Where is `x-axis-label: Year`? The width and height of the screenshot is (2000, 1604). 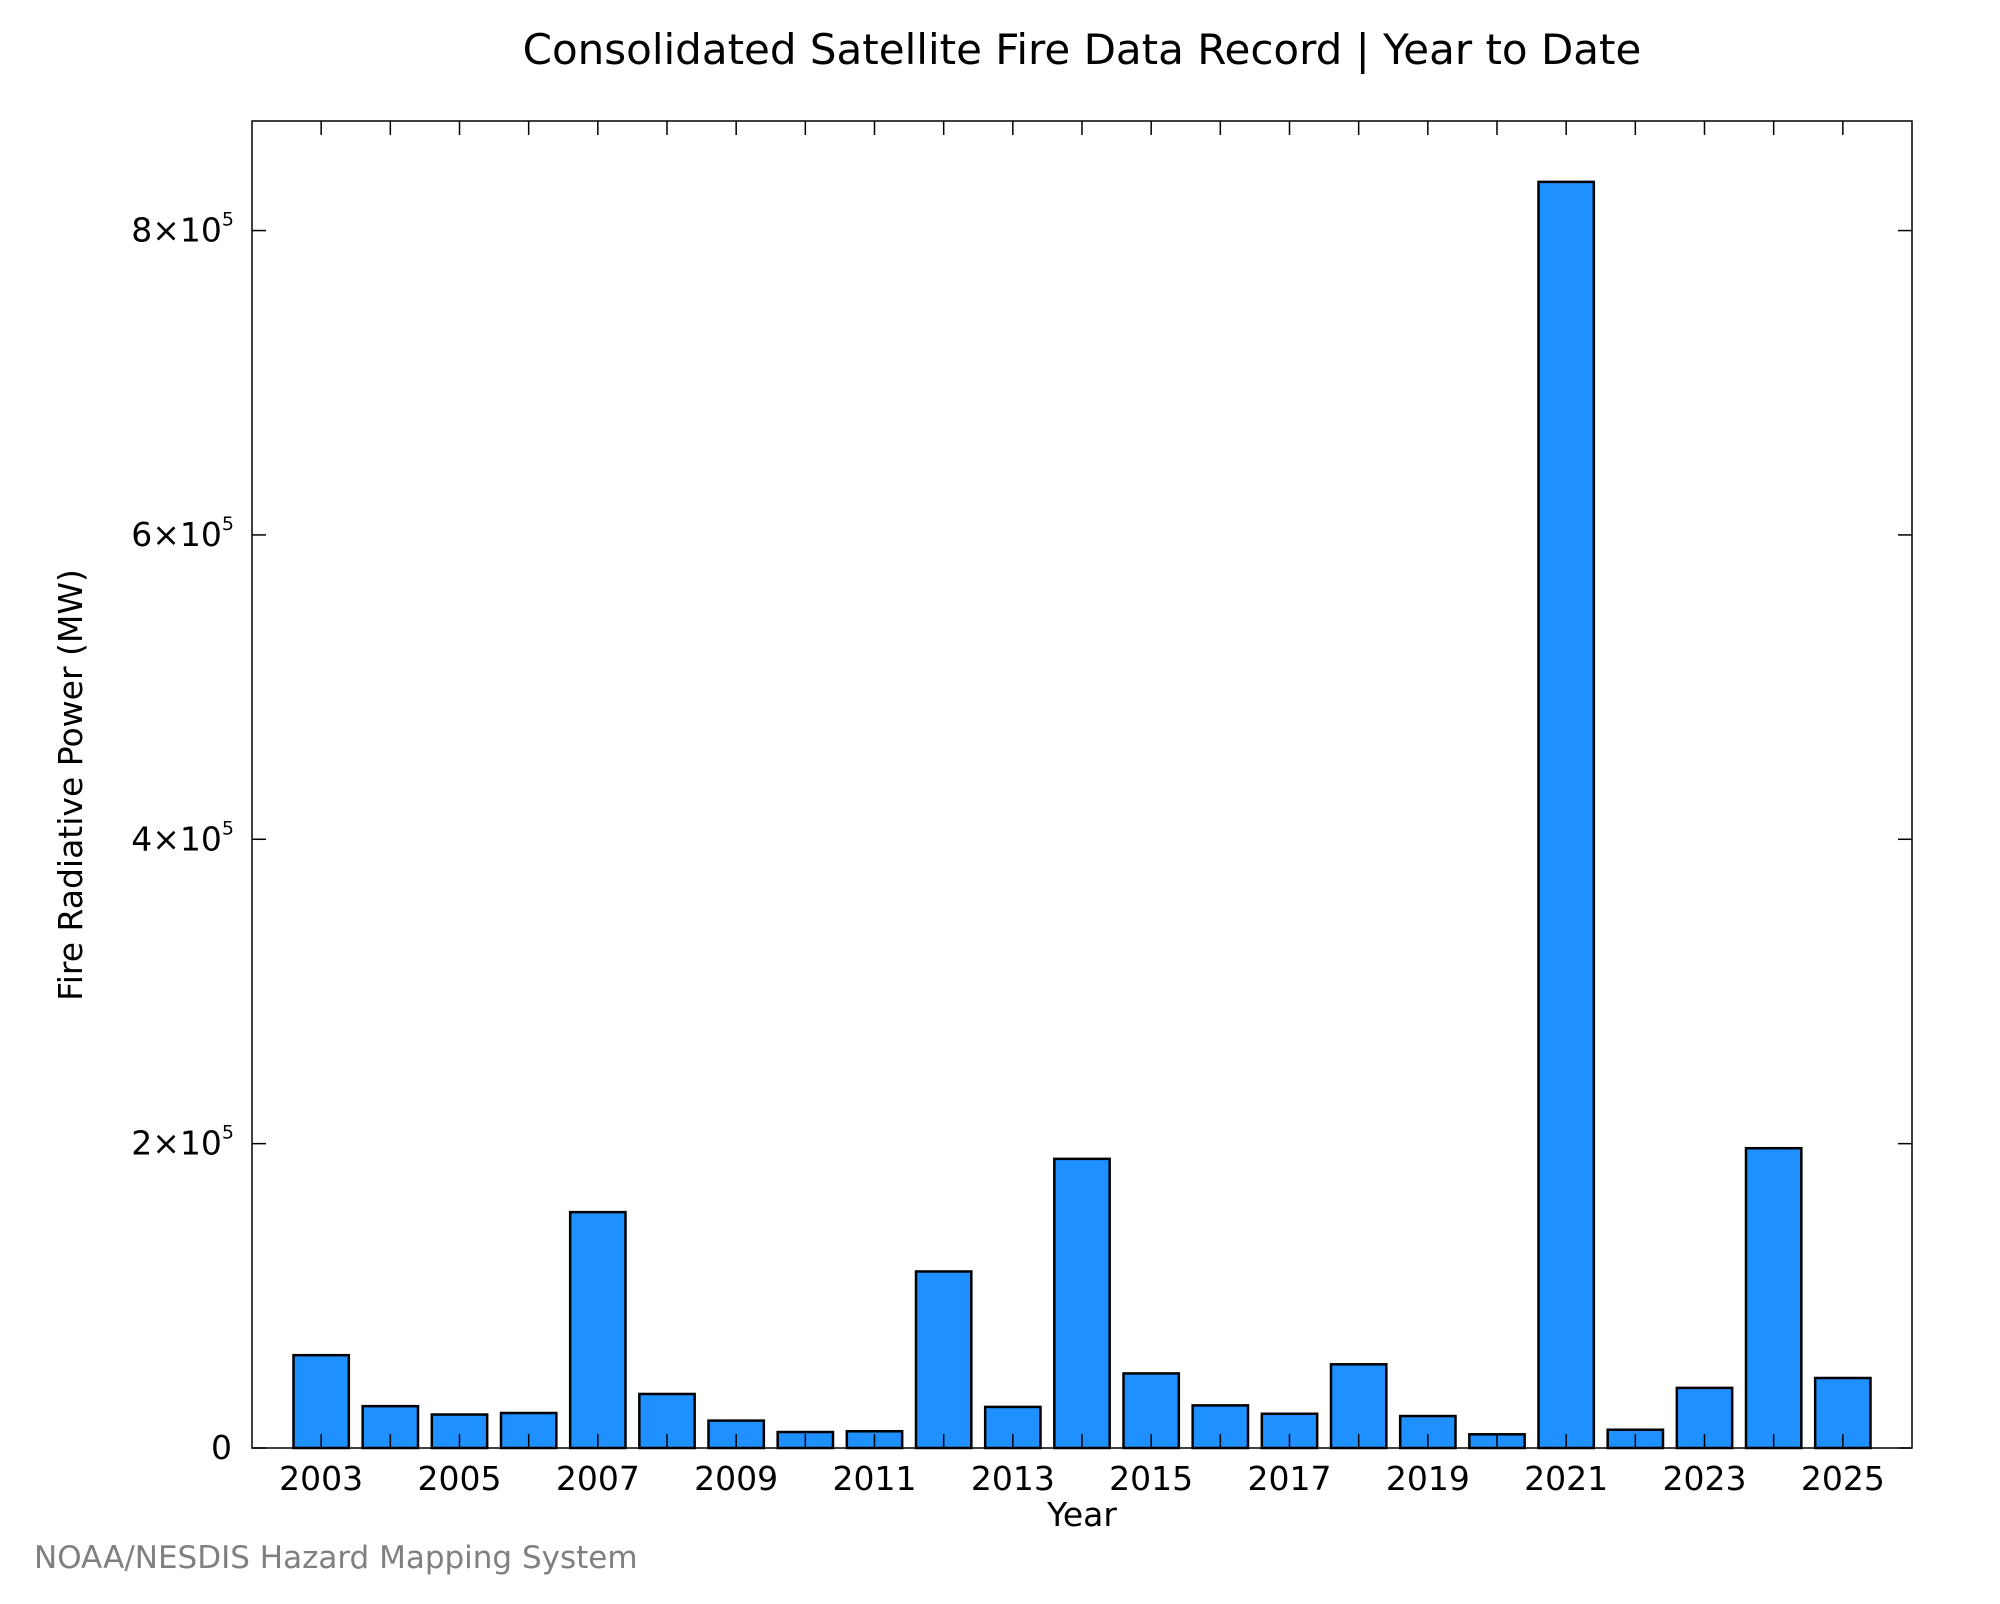
x-axis-label: Year is located at coordinates (1081, 1514).